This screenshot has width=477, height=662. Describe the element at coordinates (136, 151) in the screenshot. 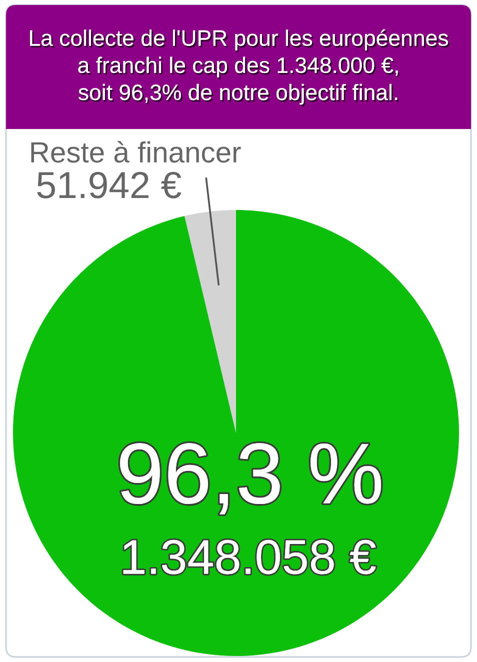

I see `slice-label: Reste à financer` at that location.